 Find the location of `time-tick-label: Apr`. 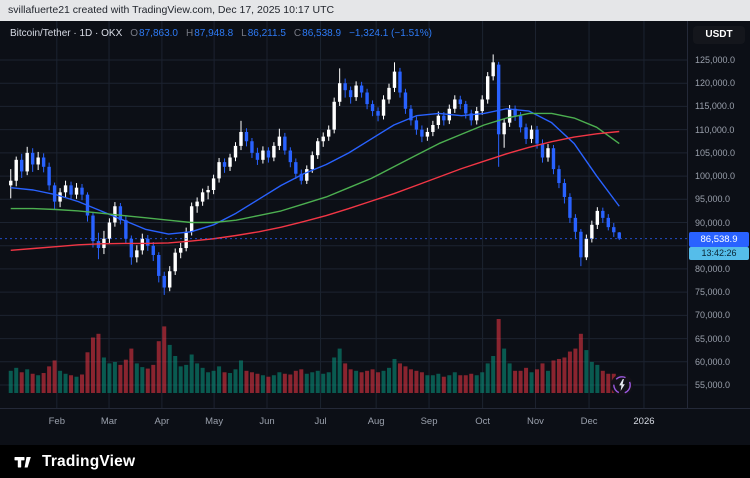

time-tick-label: Apr is located at coordinates (162, 421).